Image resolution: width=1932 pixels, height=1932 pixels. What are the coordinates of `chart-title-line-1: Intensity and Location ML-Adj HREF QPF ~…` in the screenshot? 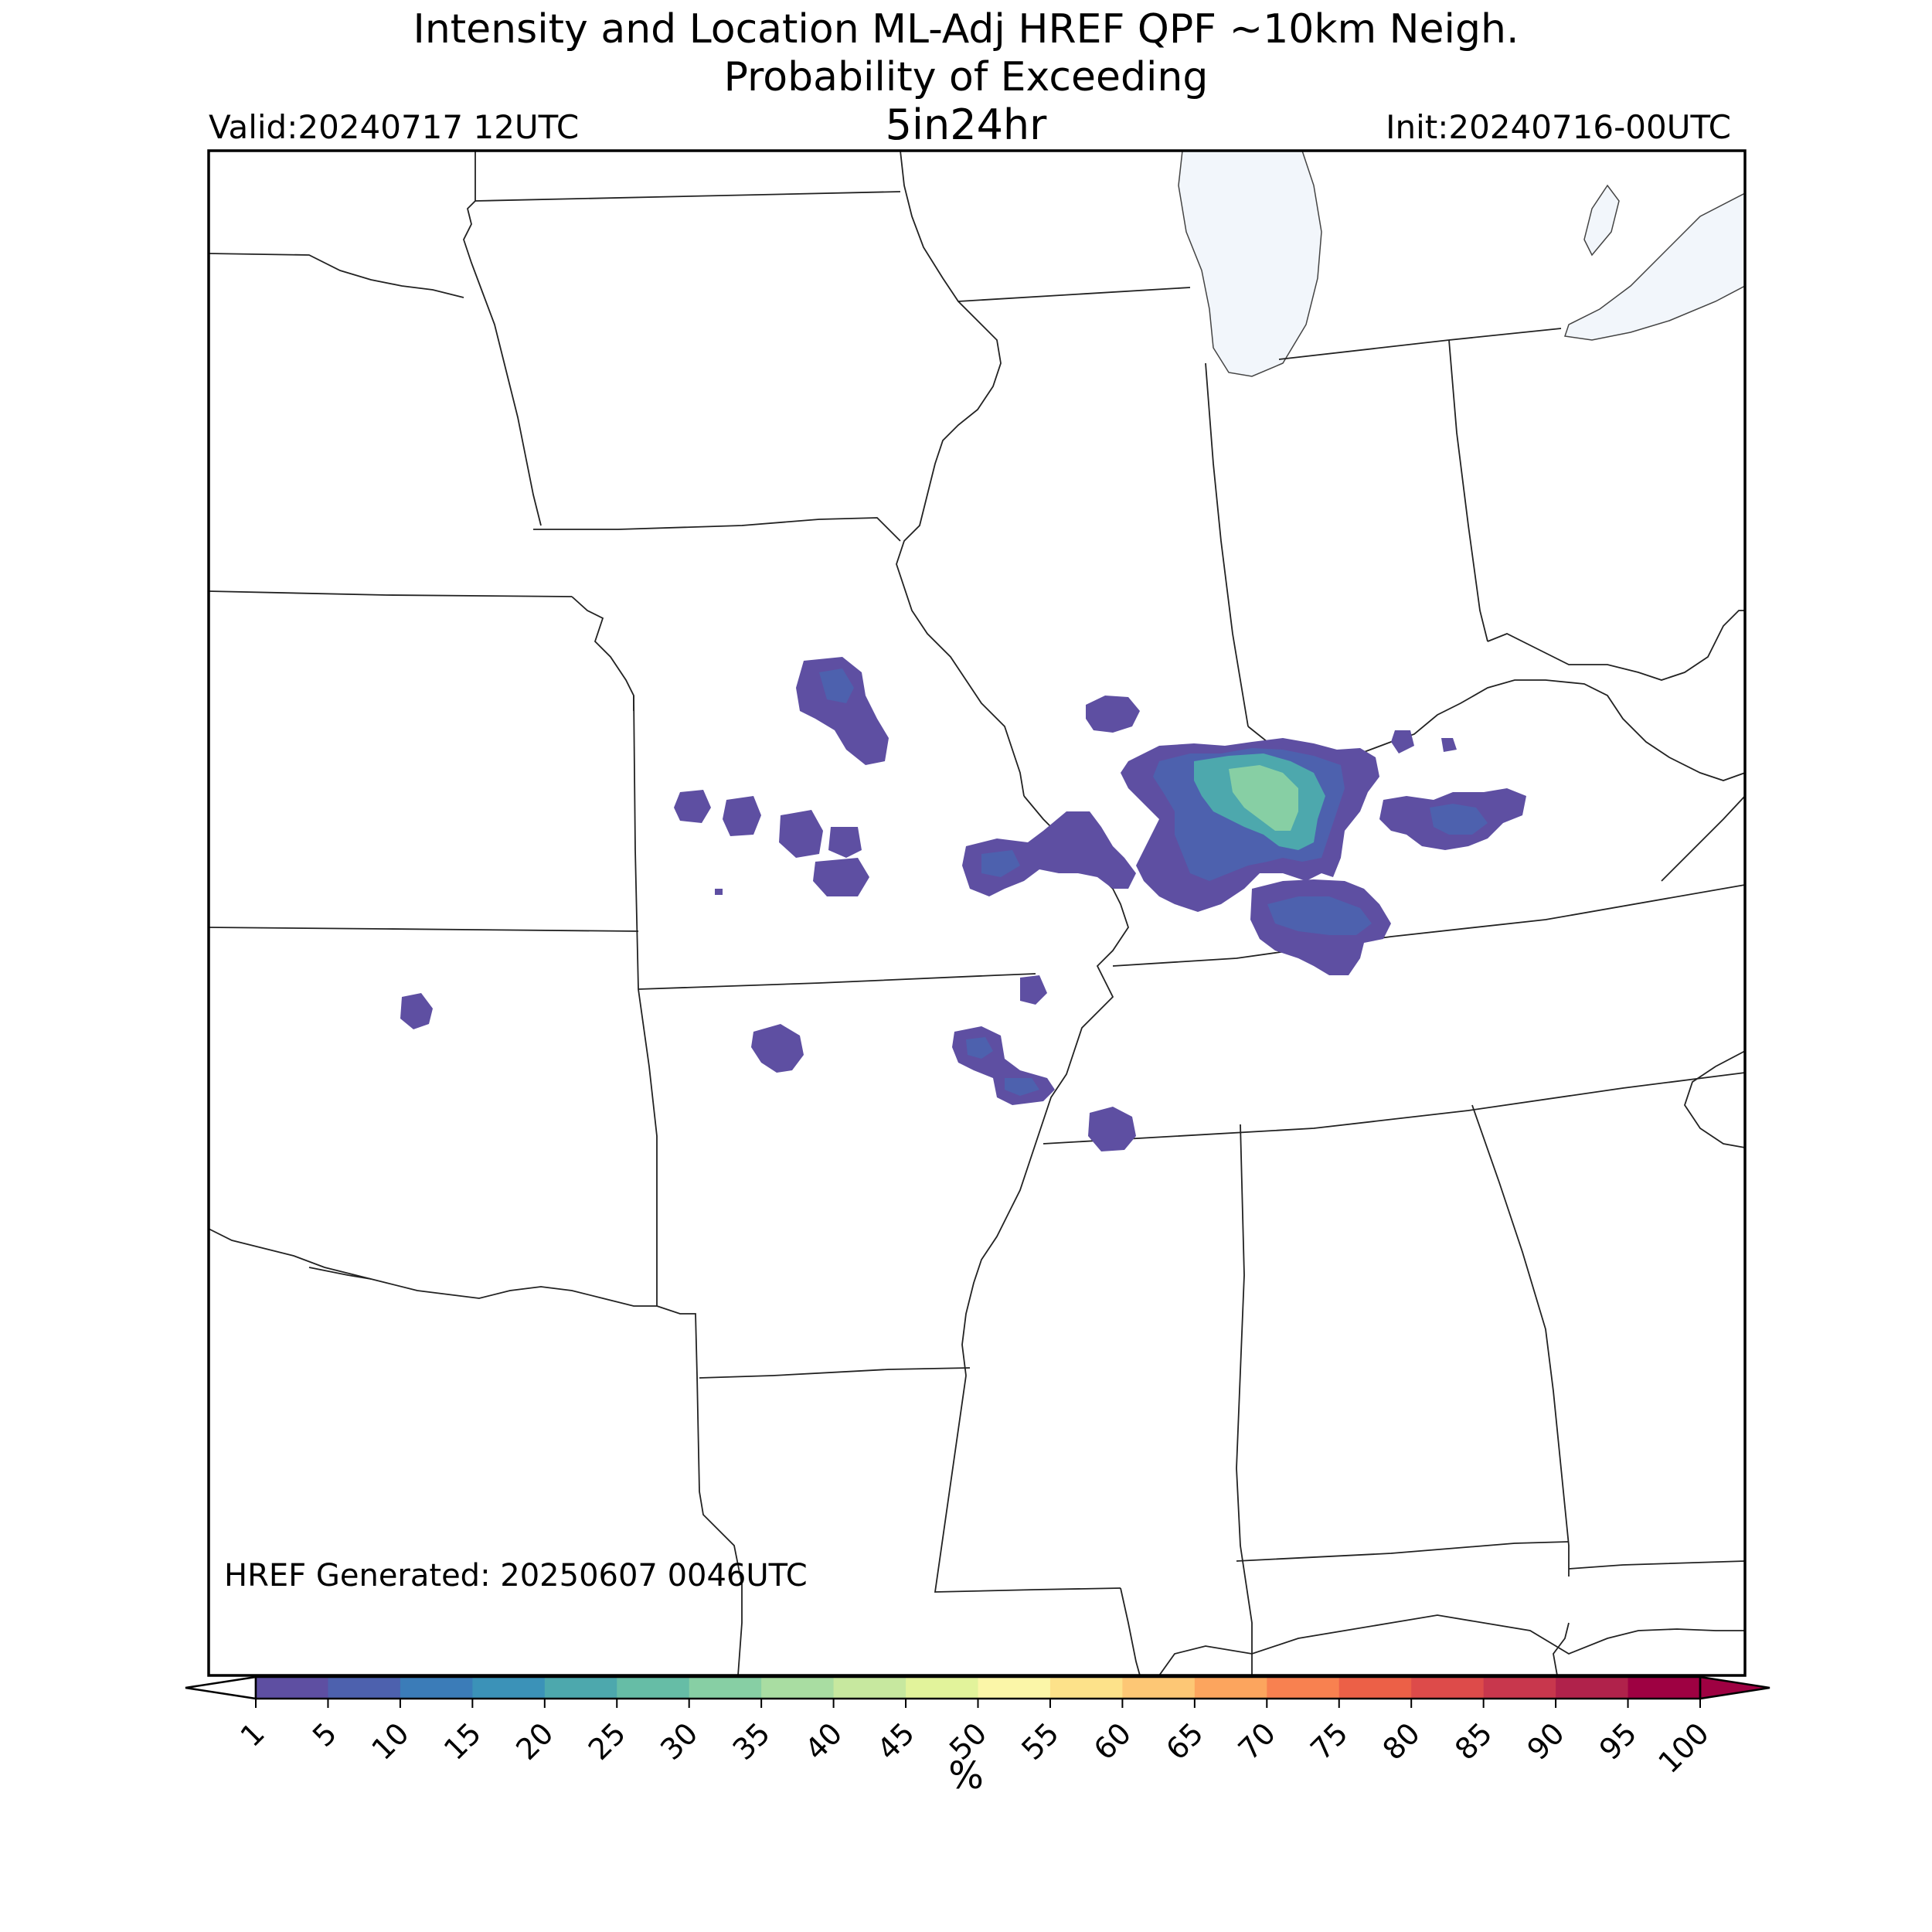 It's located at (966, 29).